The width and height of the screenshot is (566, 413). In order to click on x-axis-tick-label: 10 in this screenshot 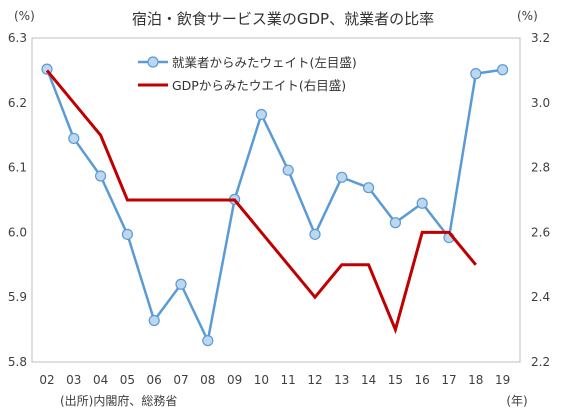, I will do `click(261, 380)`.